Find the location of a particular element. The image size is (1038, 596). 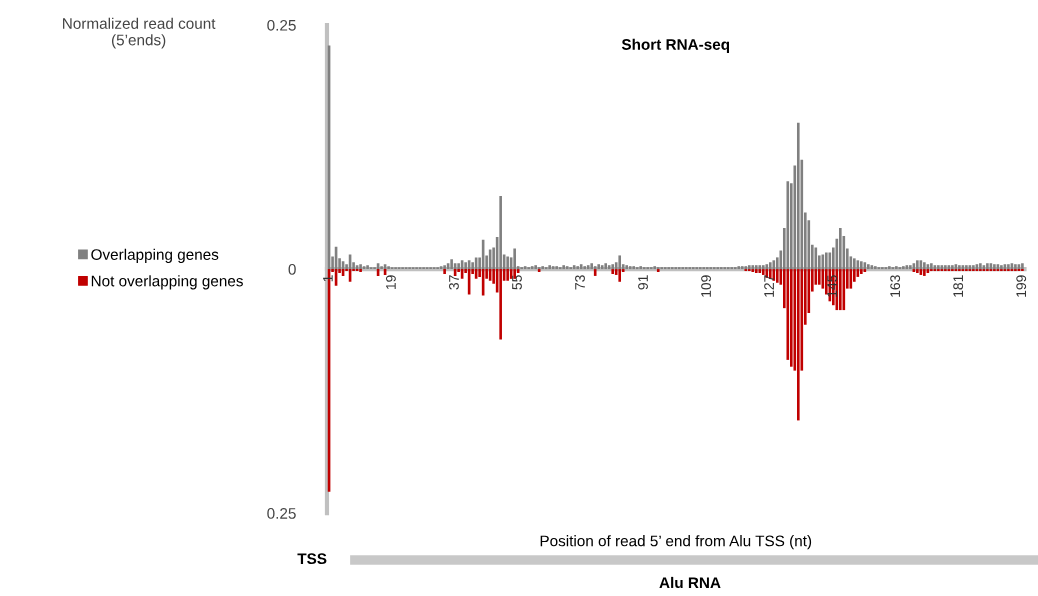

x-tick-label: 145 is located at coordinates (832, 286).